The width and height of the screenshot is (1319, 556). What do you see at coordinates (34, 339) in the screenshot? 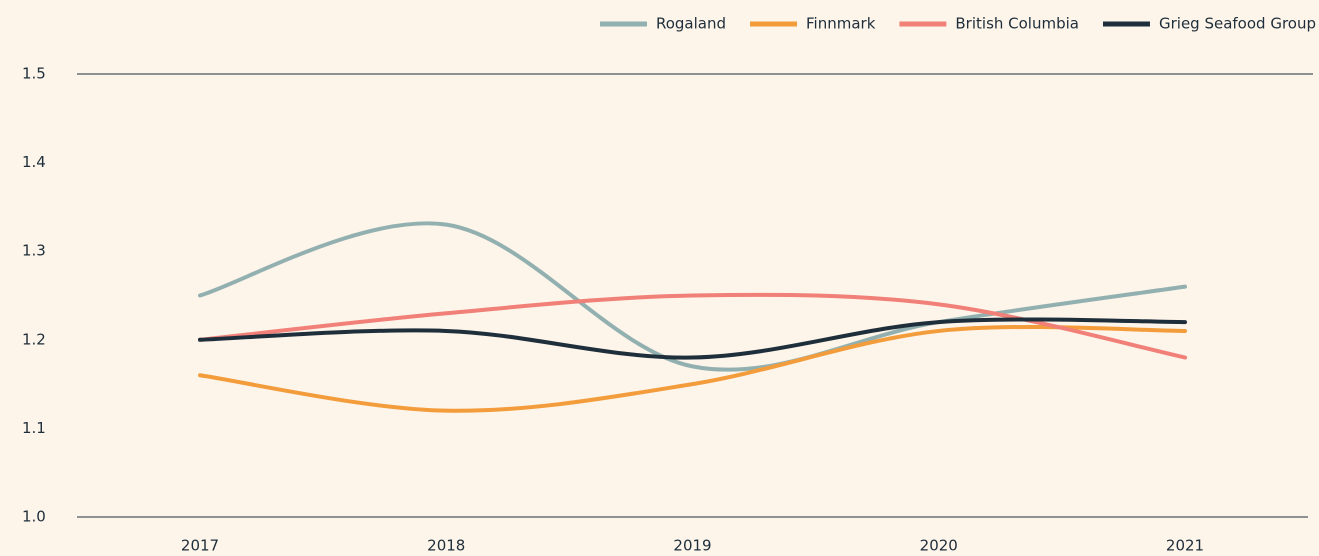
I see `y-tick-label: 1.2` at bounding box center [34, 339].